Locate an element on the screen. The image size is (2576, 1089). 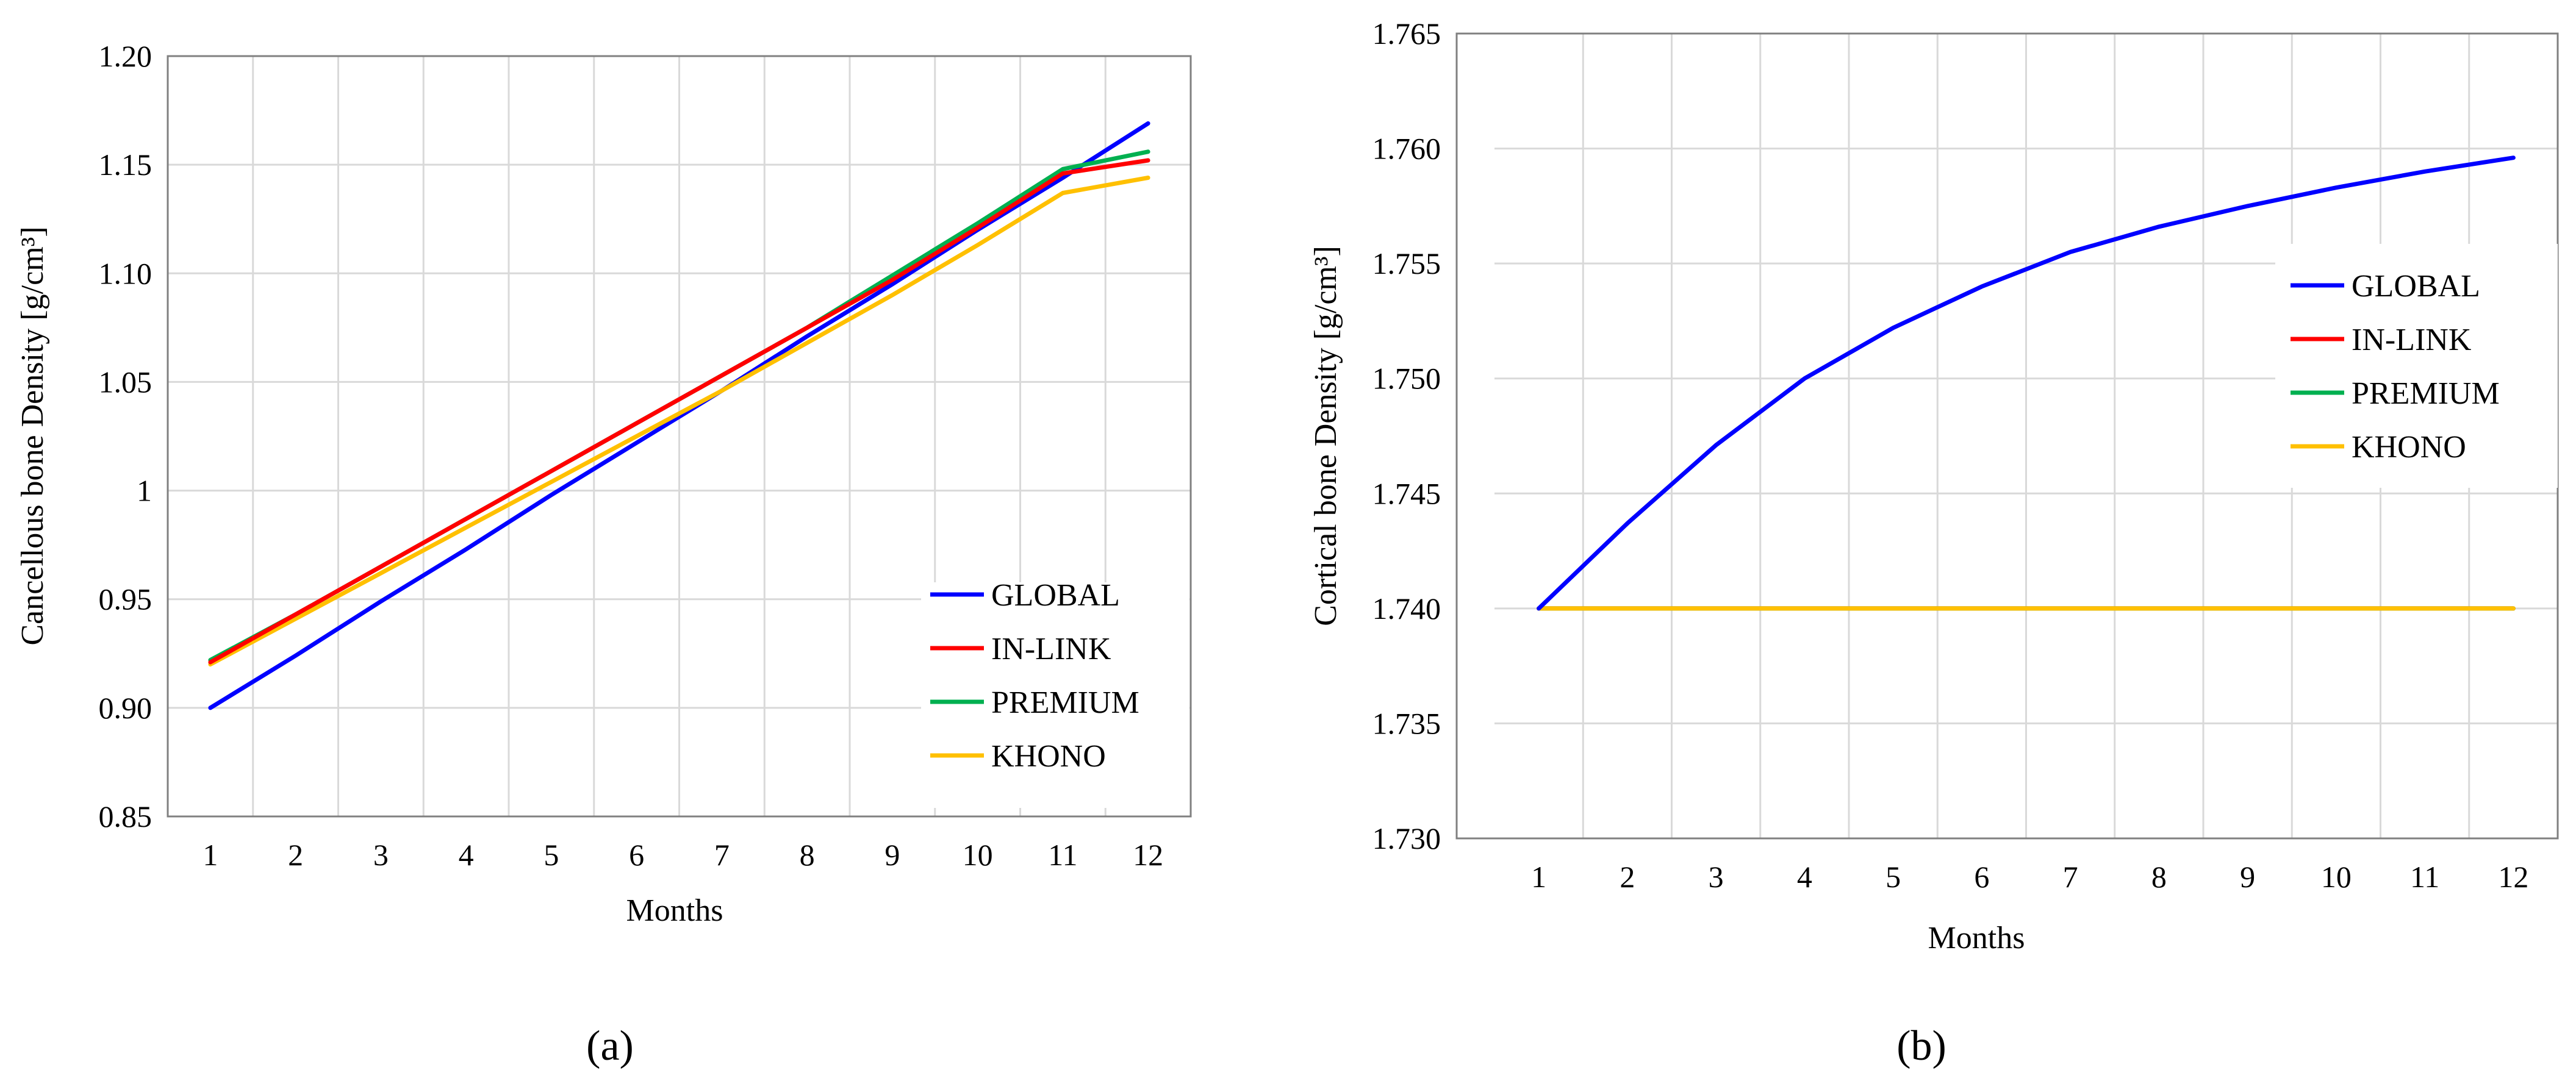
y-tick-label: 1.10 is located at coordinates (126, 273).